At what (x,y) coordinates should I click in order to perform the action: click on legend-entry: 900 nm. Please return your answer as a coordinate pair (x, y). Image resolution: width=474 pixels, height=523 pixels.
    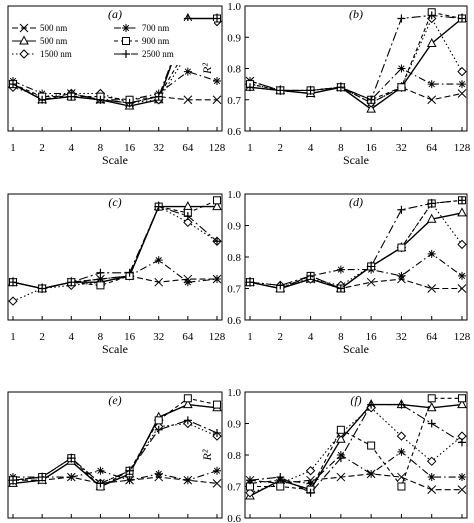
    Looking at the image, I should click on (155, 41).